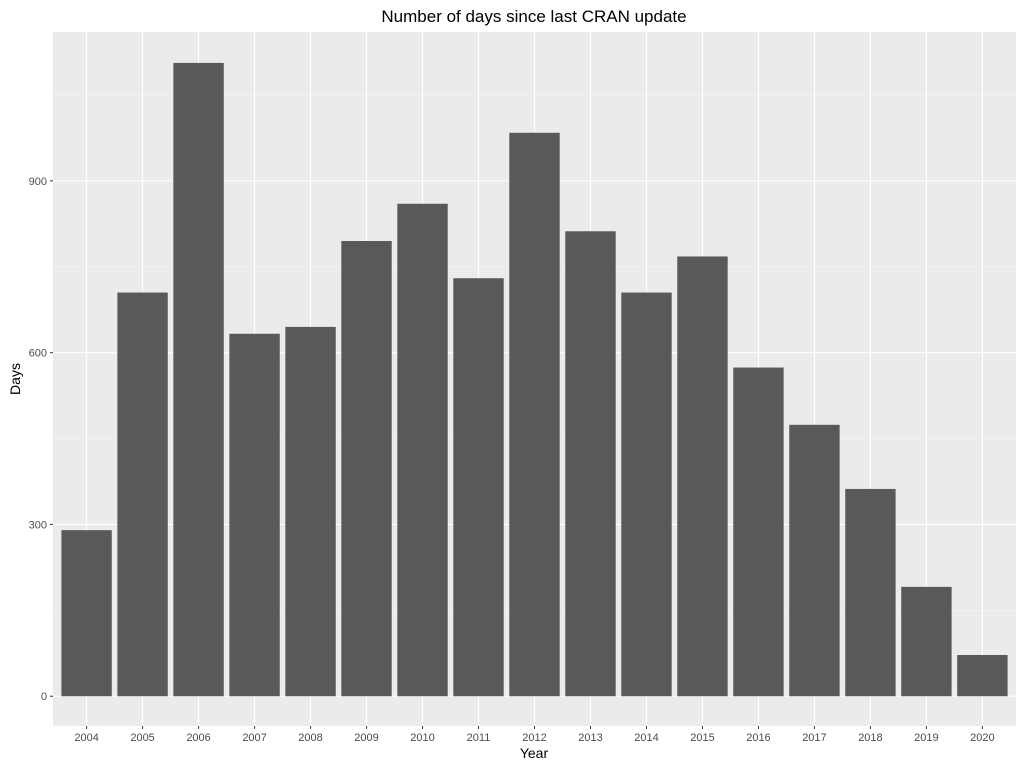 The width and height of the screenshot is (1024, 768). Describe the element at coordinates (590, 738) in the screenshot. I see `x-tick-label-2013: 2013` at that location.